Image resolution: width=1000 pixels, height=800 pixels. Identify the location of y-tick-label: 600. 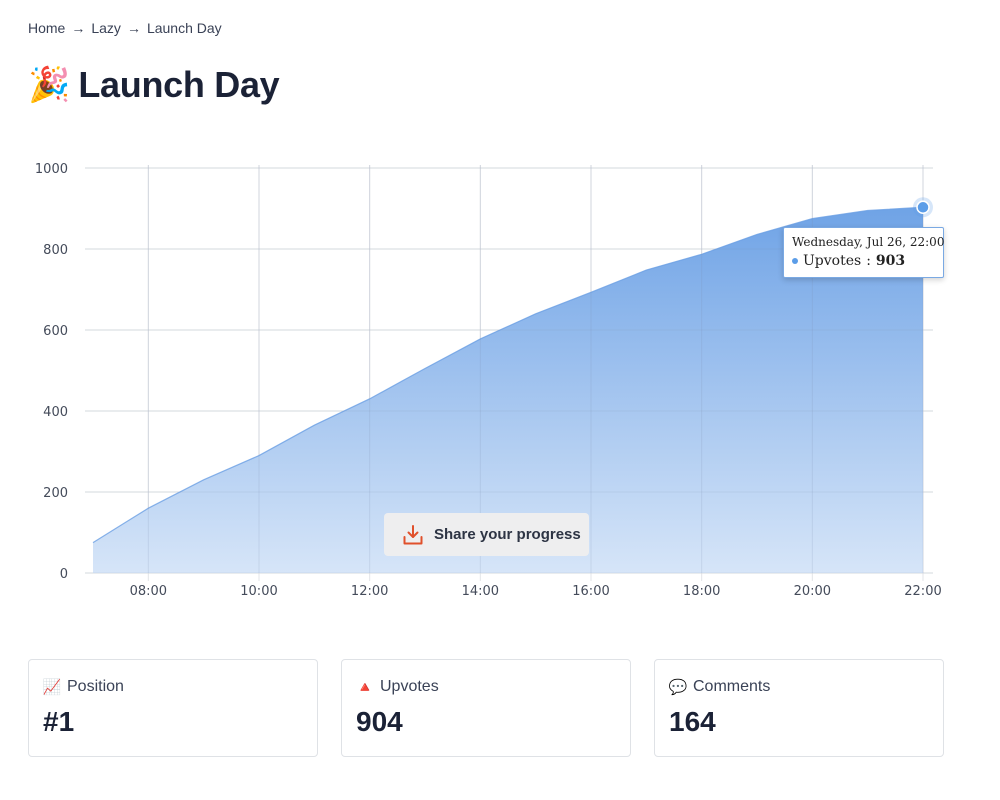
(55, 331).